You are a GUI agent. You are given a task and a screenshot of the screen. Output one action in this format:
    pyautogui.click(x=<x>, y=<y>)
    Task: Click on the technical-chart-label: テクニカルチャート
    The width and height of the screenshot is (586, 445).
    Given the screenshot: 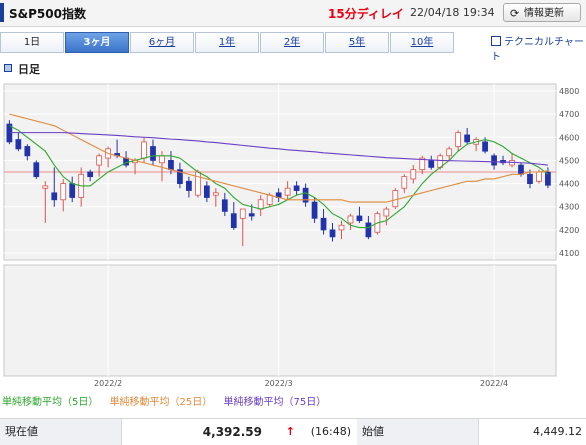 What is the action you would take?
    pyautogui.click(x=537, y=50)
    